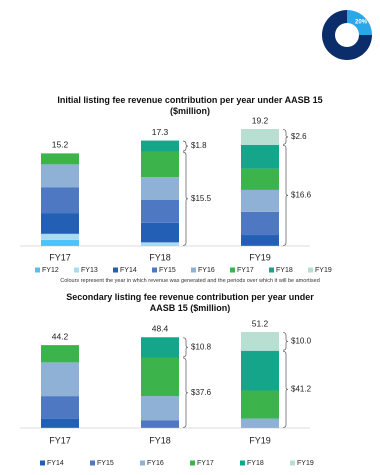 The image size is (380, 475). I want to click on total-label: 19.2, so click(260, 120).